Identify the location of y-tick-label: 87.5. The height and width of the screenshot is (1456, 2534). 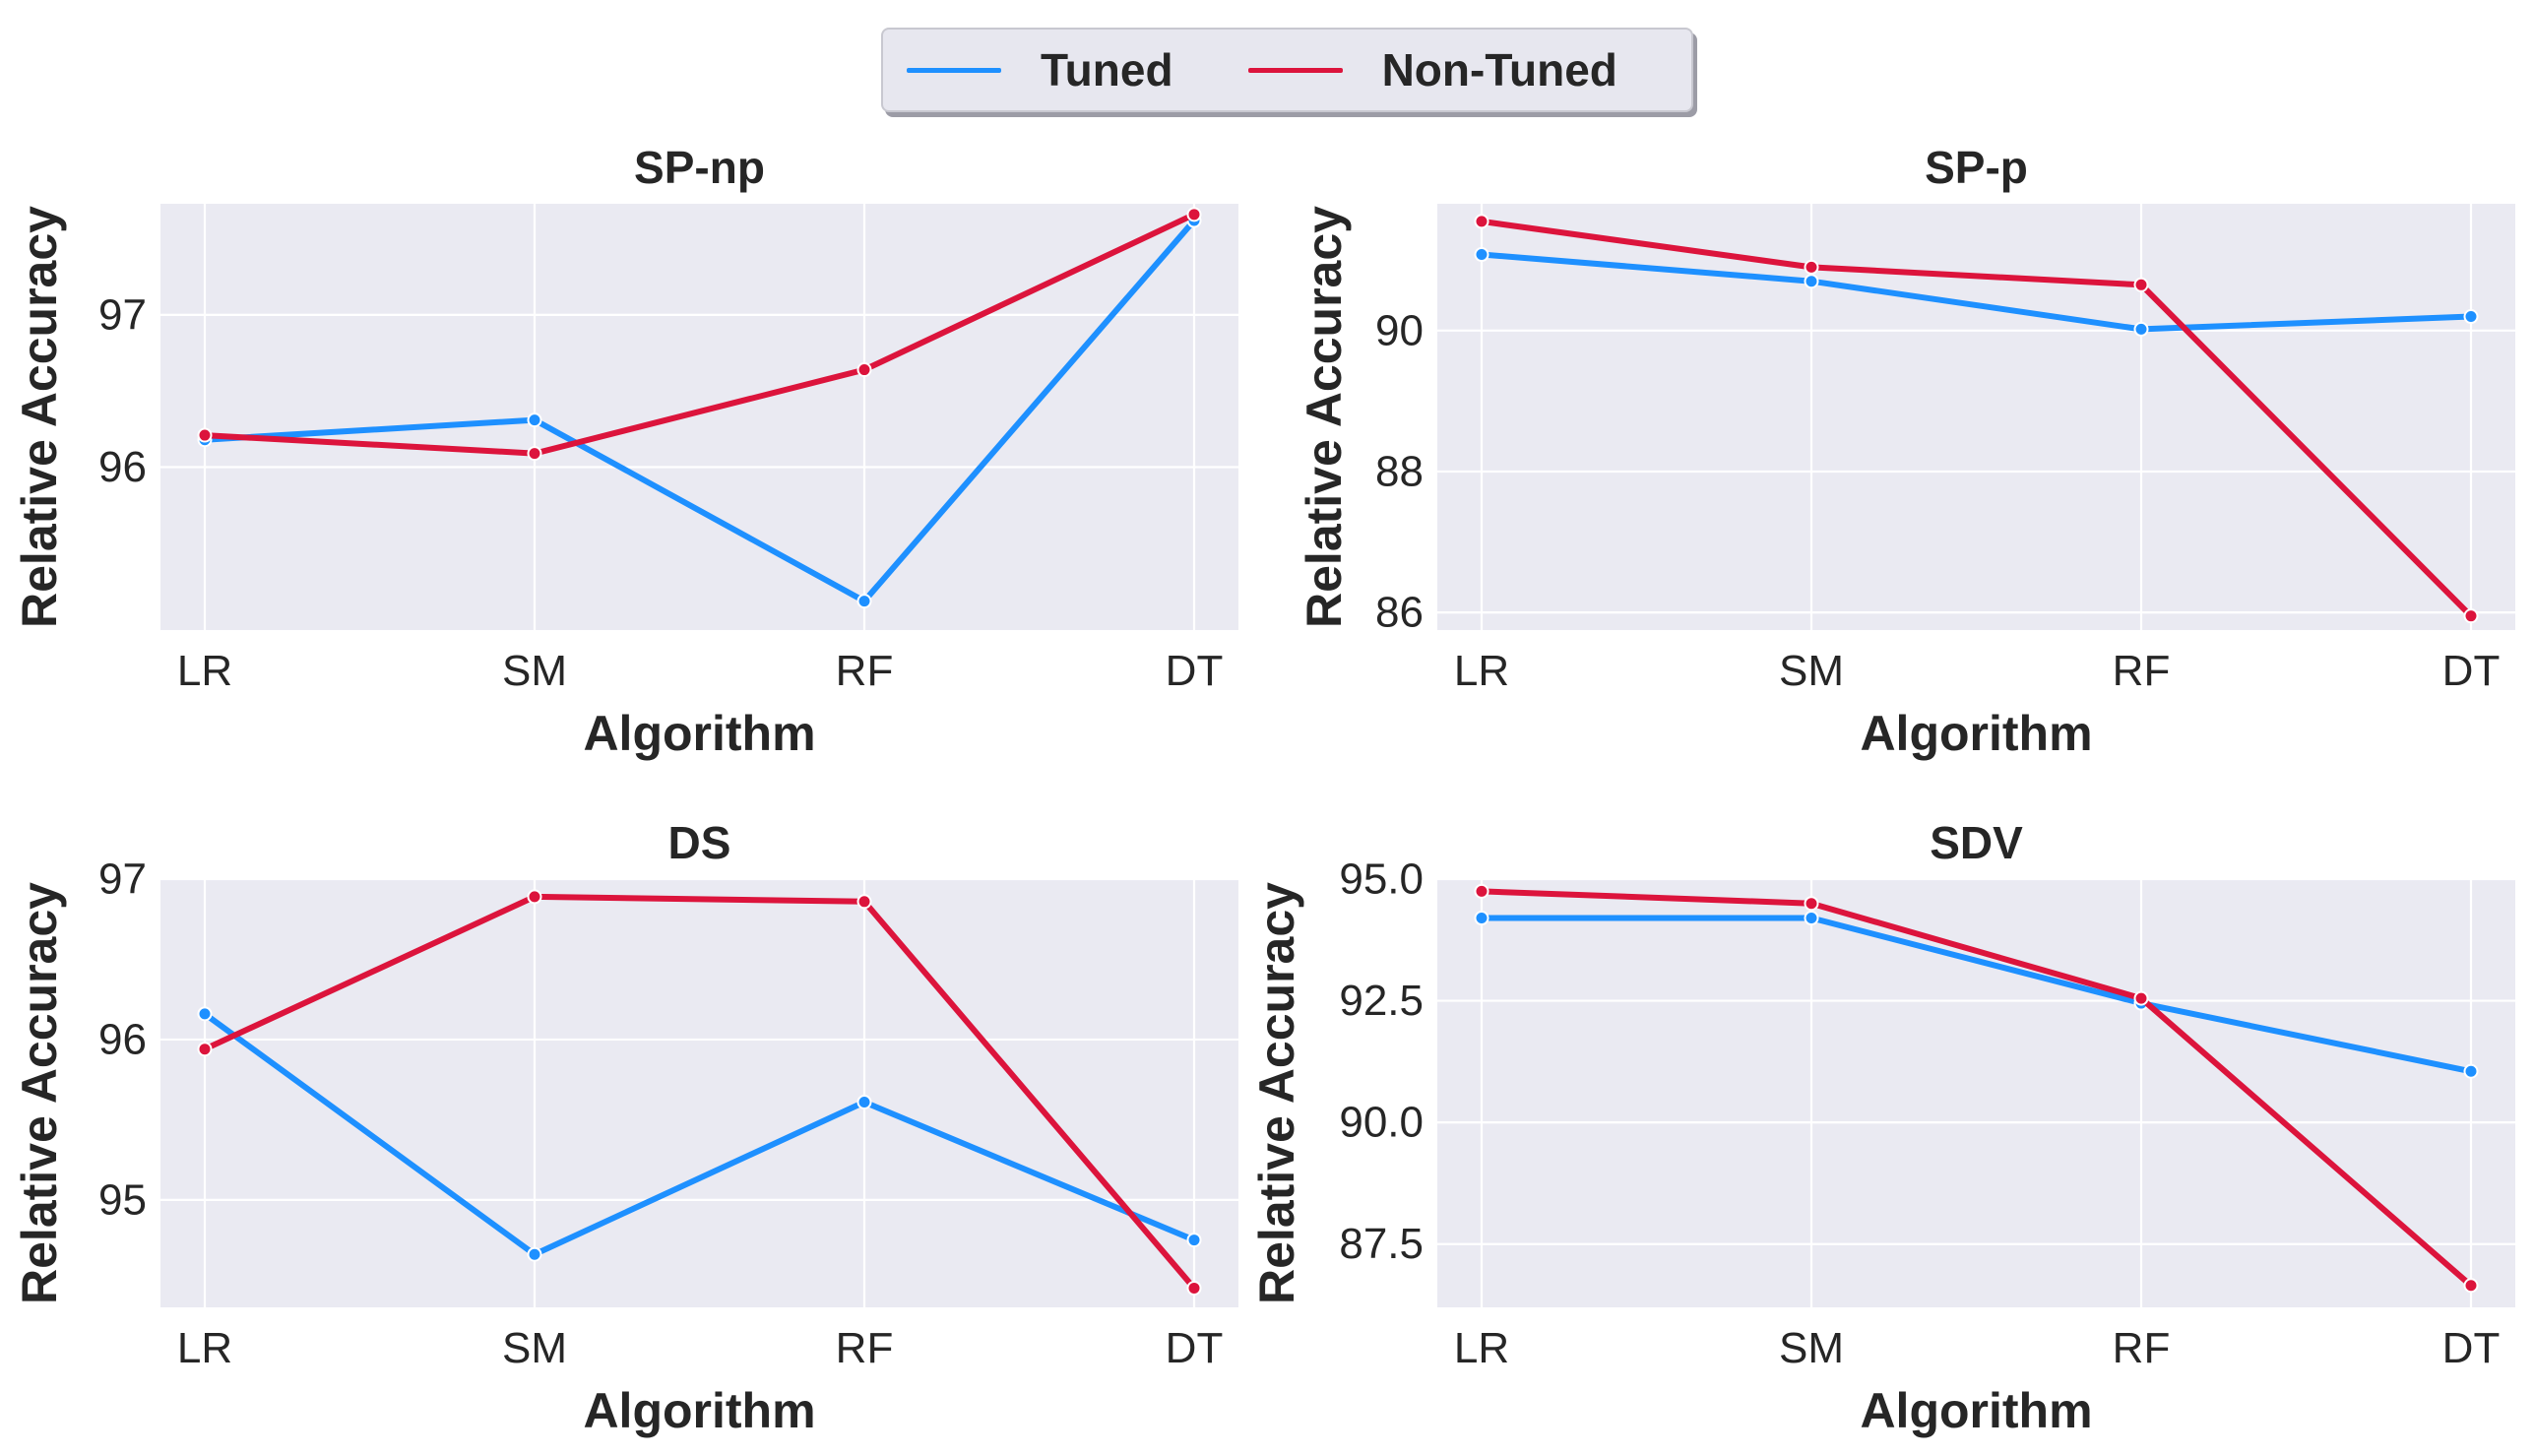
(1381, 1244).